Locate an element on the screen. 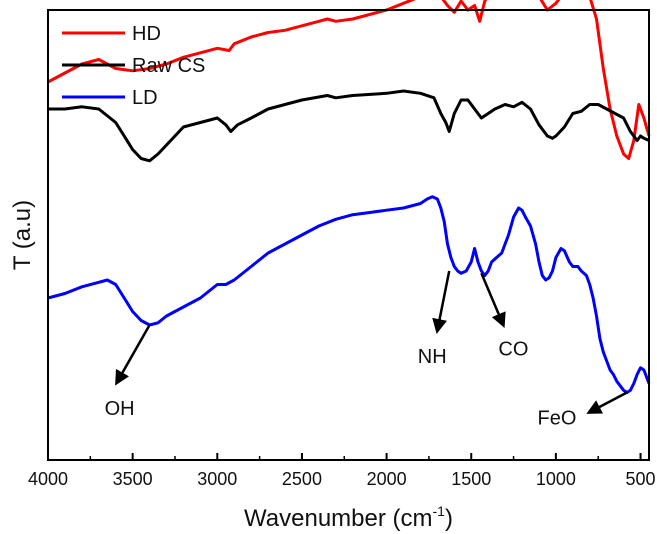 This screenshot has width=657, height=534. x-tick-label: 2000 is located at coordinates (387, 479).